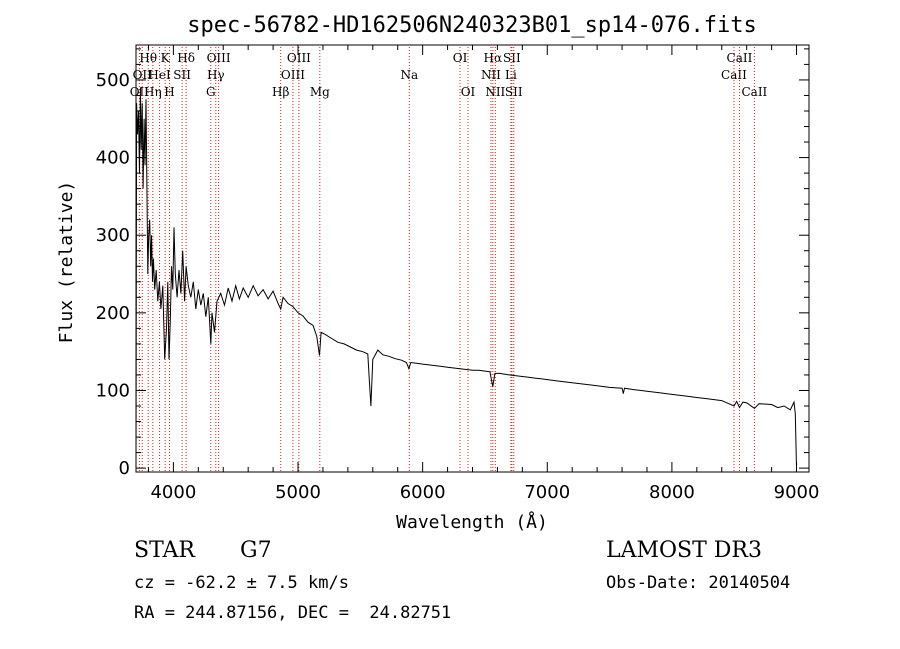  Describe the element at coordinates (113, 80) in the screenshot. I see `y-tick-label: 500` at that location.